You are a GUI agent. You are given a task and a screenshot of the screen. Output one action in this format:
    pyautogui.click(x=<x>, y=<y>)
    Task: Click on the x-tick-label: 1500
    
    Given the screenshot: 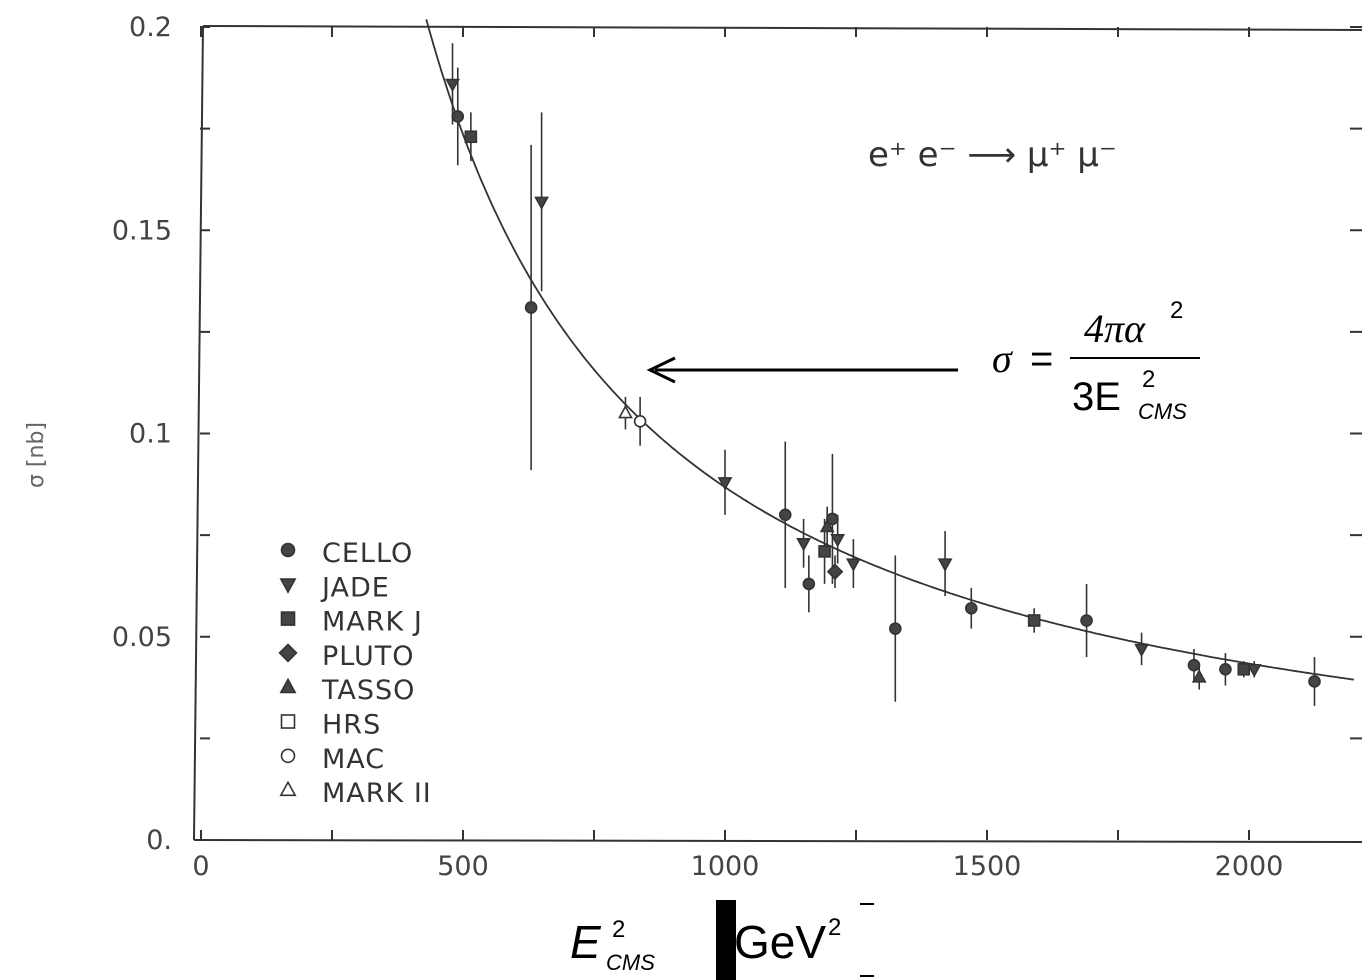 What is the action you would take?
    pyautogui.click(x=987, y=866)
    